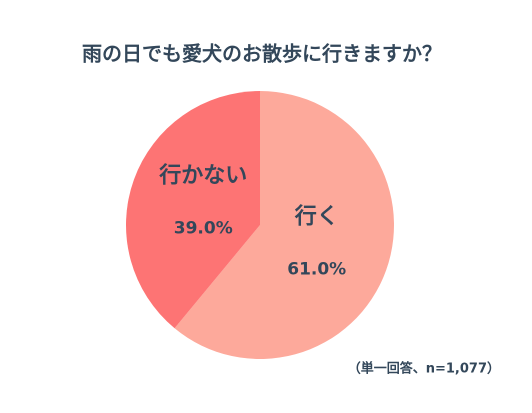 This screenshot has width=532, height=413. What do you see at coordinates (203, 229) in the screenshot?
I see `value-label: 39.0%` at bounding box center [203, 229].